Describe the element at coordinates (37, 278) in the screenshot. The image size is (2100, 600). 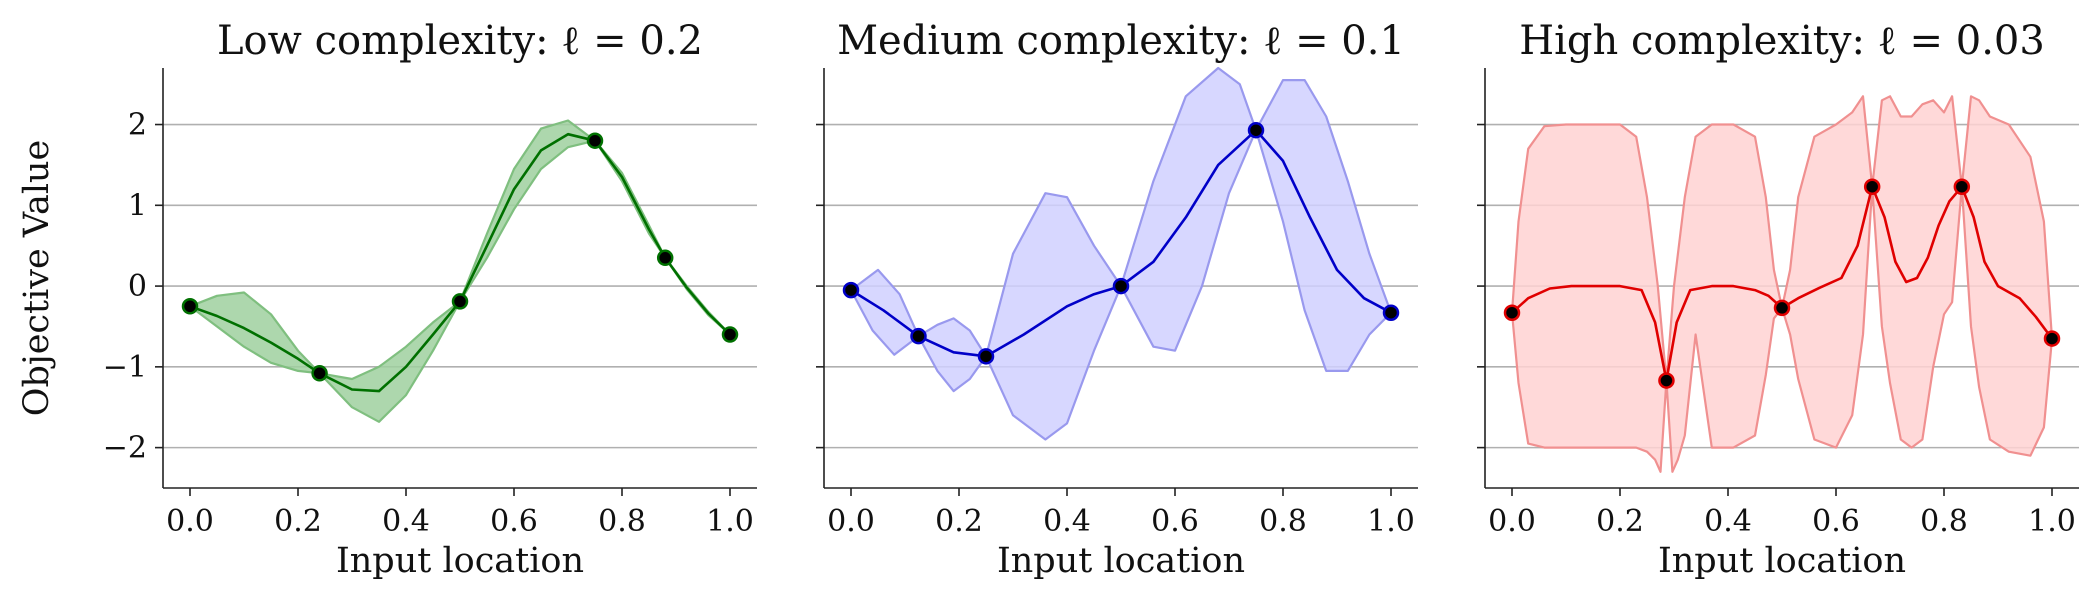
I see `y-axis-label: Objective Value` at that location.